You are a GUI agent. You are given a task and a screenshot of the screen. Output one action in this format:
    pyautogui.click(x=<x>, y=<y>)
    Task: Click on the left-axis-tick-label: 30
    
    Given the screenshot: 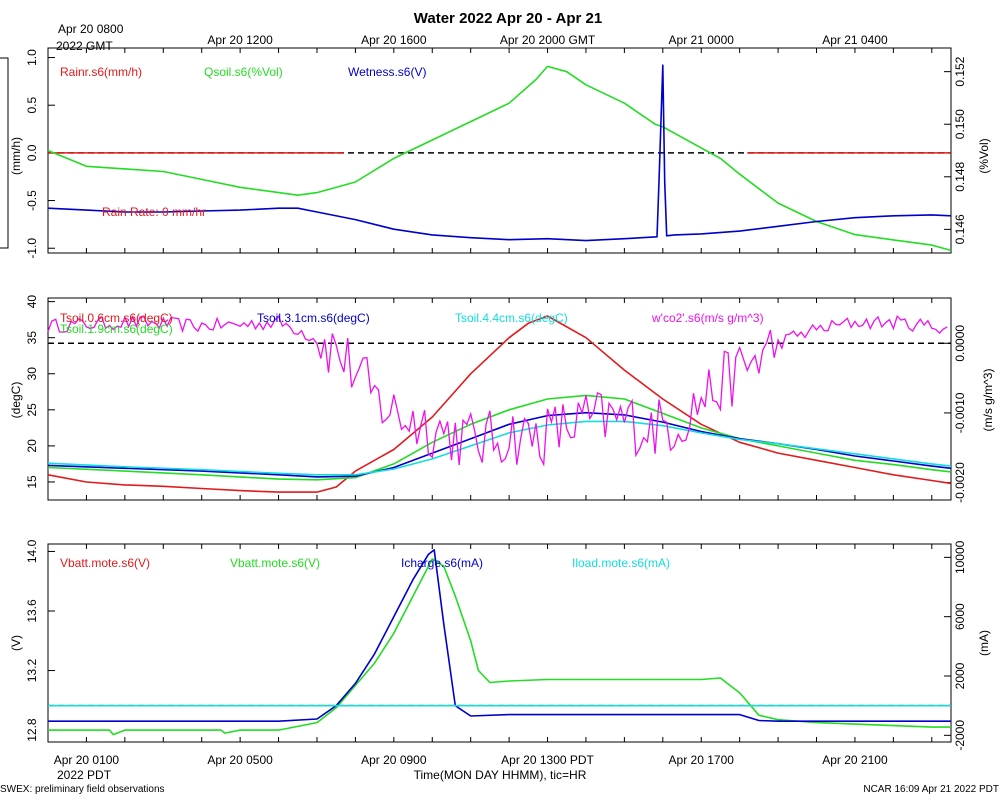 What is the action you would take?
    pyautogui.click(x=32, y=374)
    